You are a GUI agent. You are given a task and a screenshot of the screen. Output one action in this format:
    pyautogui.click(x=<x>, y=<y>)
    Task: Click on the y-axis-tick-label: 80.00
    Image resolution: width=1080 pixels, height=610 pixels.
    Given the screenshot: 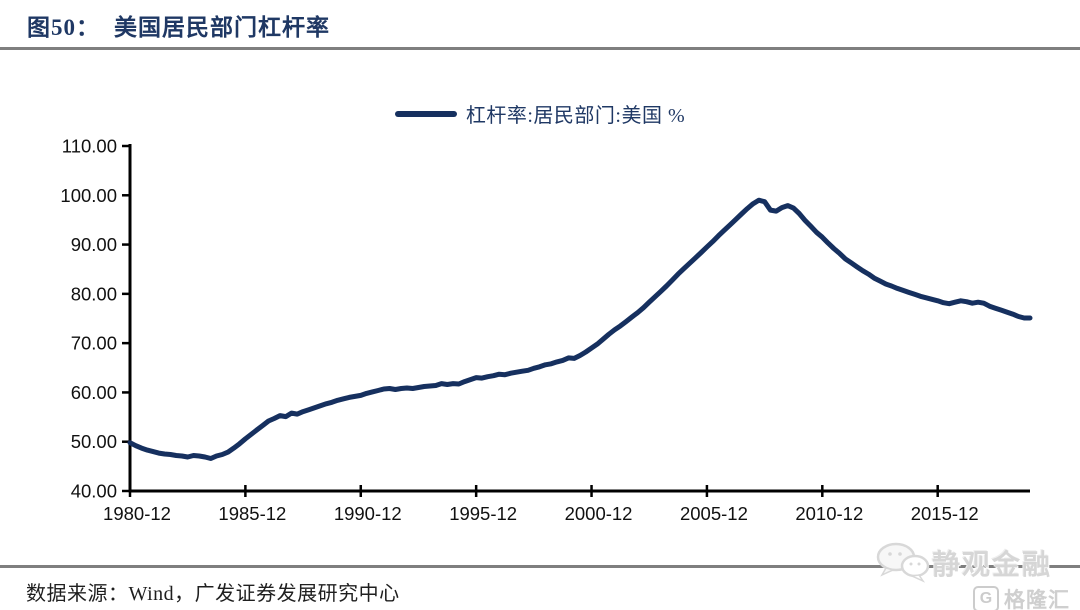 What is the action you would take?
    pyautogui.click(x=94, y=293)
    